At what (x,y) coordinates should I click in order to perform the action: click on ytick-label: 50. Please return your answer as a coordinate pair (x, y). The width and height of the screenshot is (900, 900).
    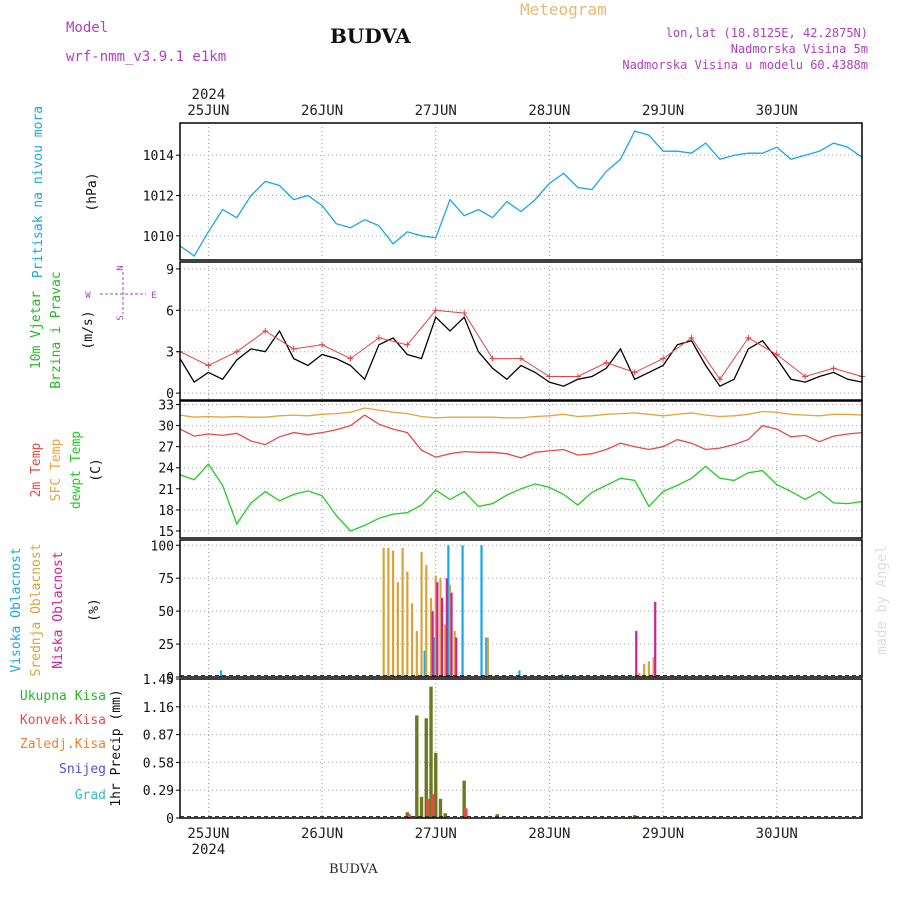
    Looking at the image, I should click on (166, 612).